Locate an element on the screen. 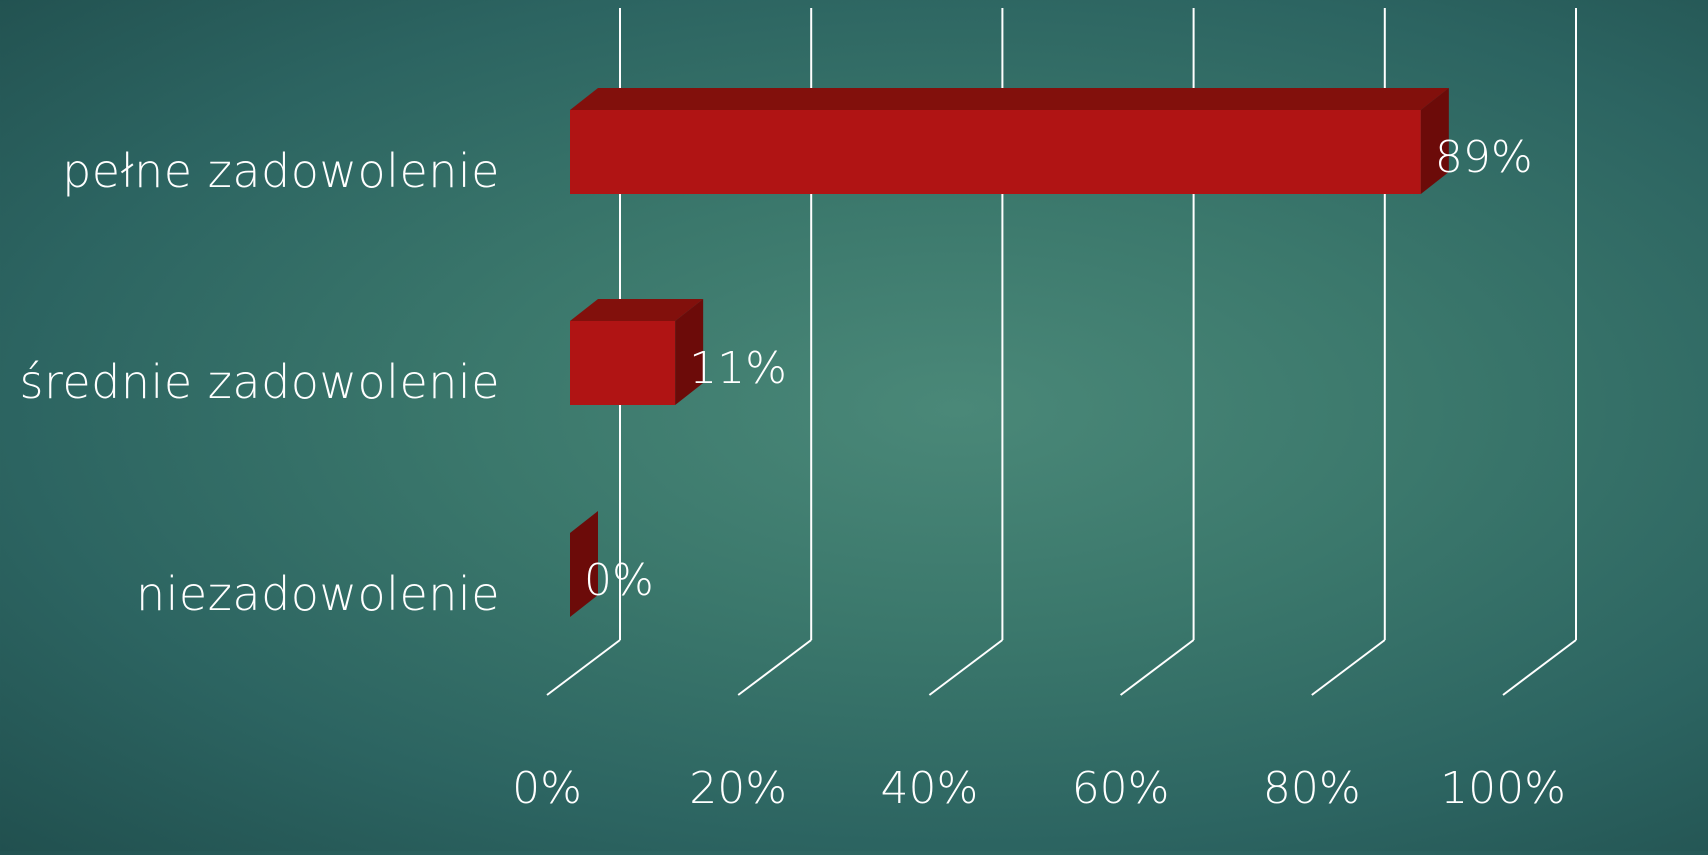  data-label: 89% is located at coordinates (1484, 157).